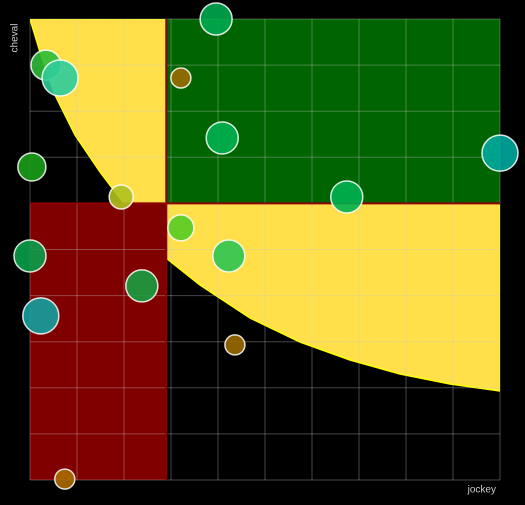 This screenshot has width=525, height=505. What do you see at coordinates (481, 490) in the screenshot?
I see `x-axis-label: jockey` at bounding box center [481, 490].